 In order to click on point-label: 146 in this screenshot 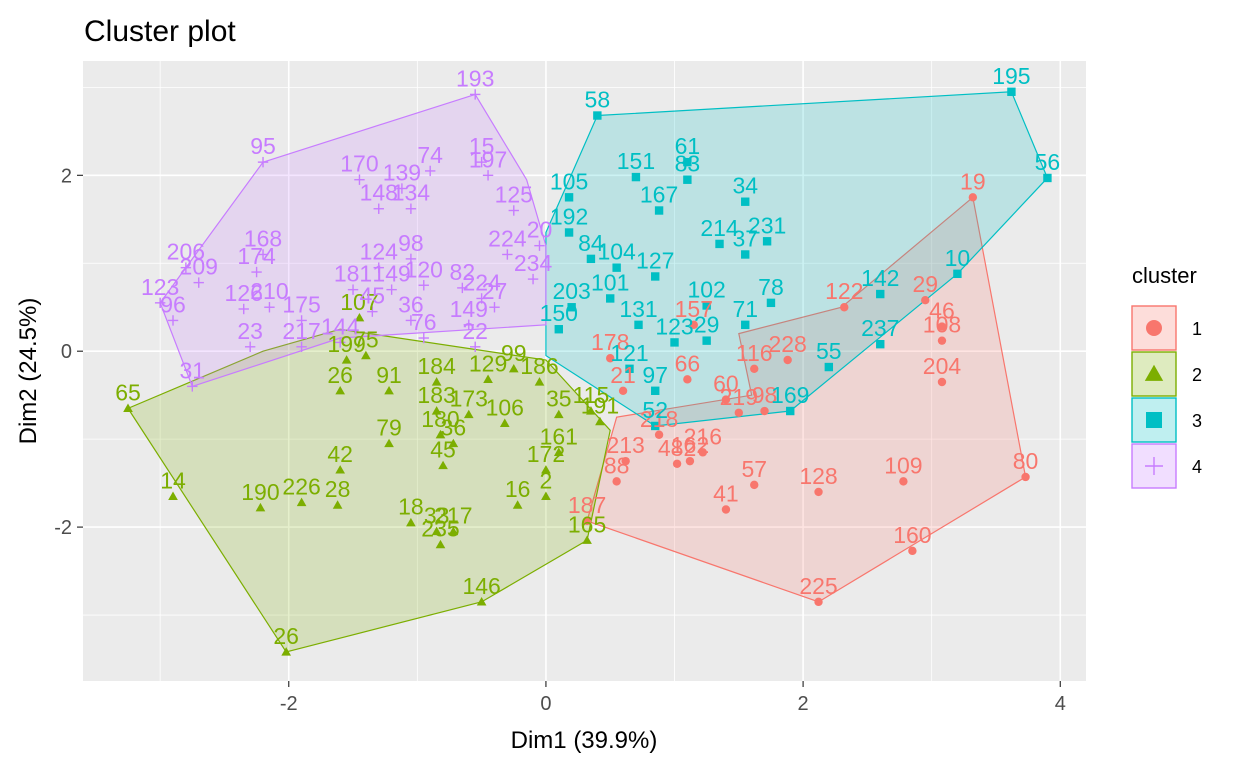, I will do `click(481, 586)`.